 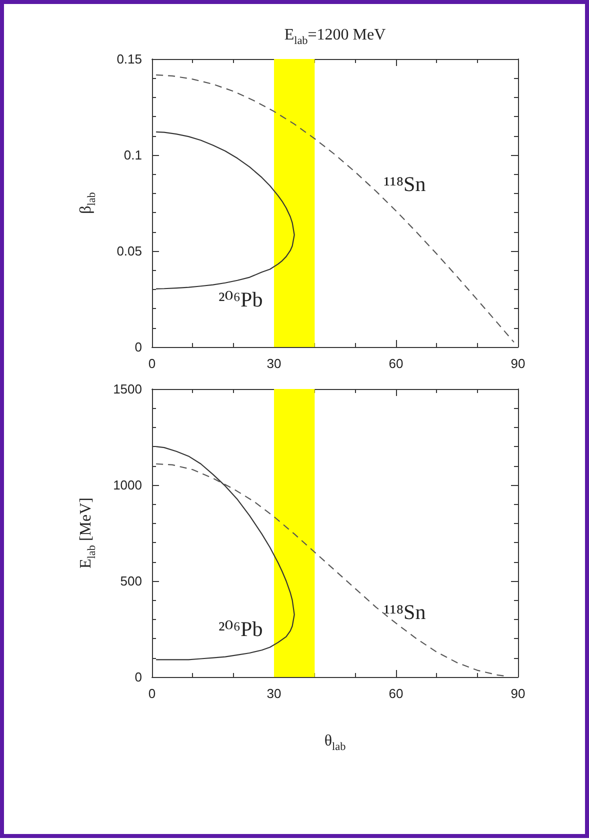 I want to click on y-tick-label: 1500, so click(x=127, y=389).